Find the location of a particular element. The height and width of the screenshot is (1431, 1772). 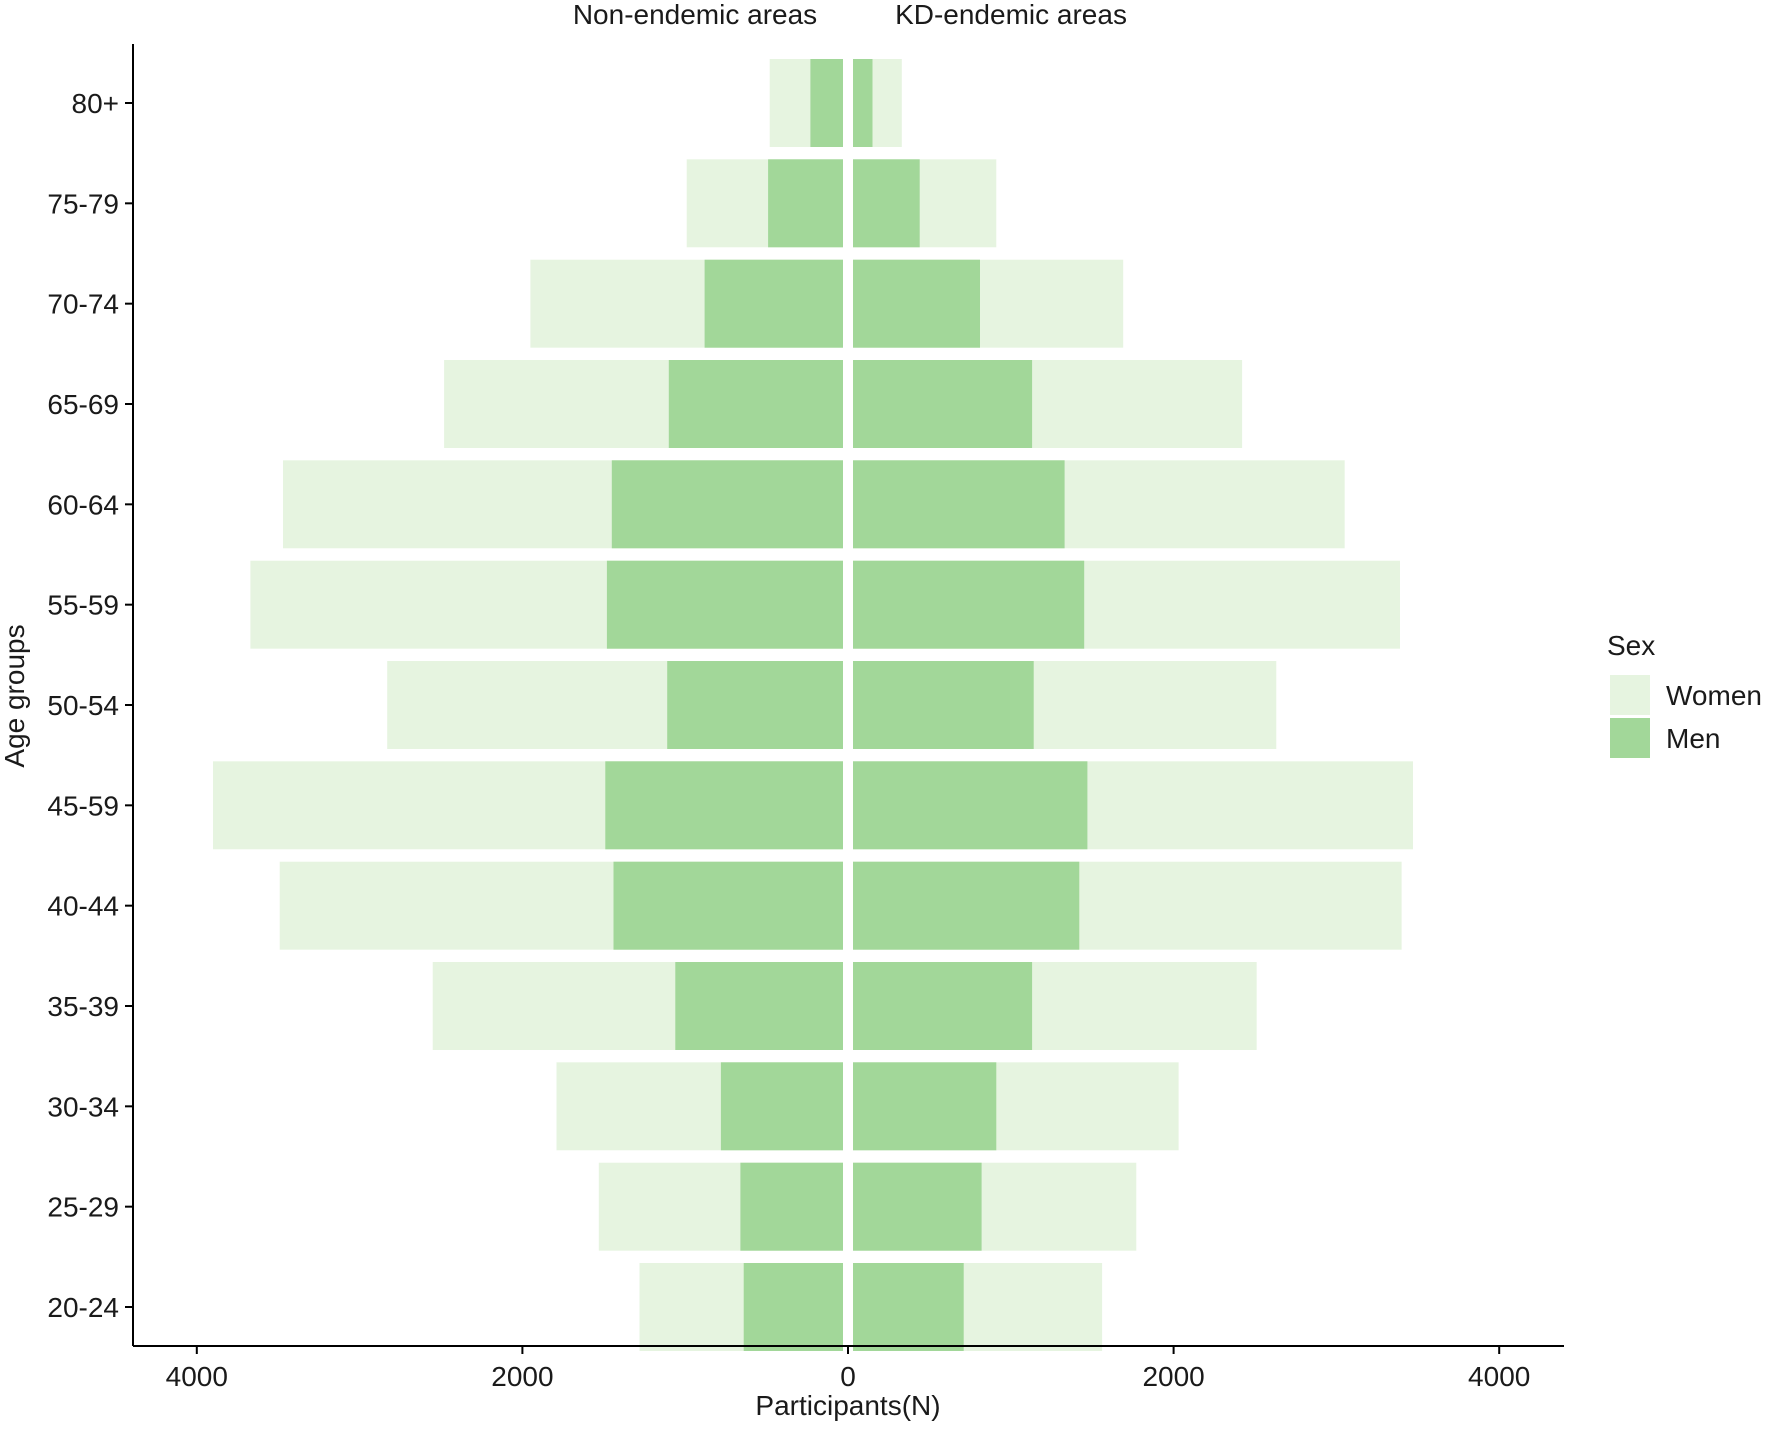

legend-label-men: Men is located at coordinates (1693, 738).